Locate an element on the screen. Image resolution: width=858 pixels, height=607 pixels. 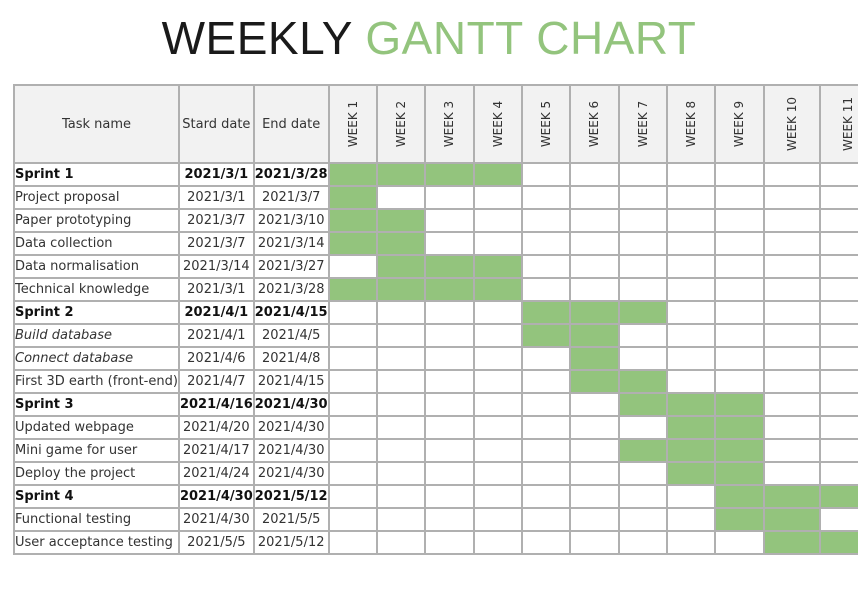
task-name: Build database is located at coordinates (96, 335).